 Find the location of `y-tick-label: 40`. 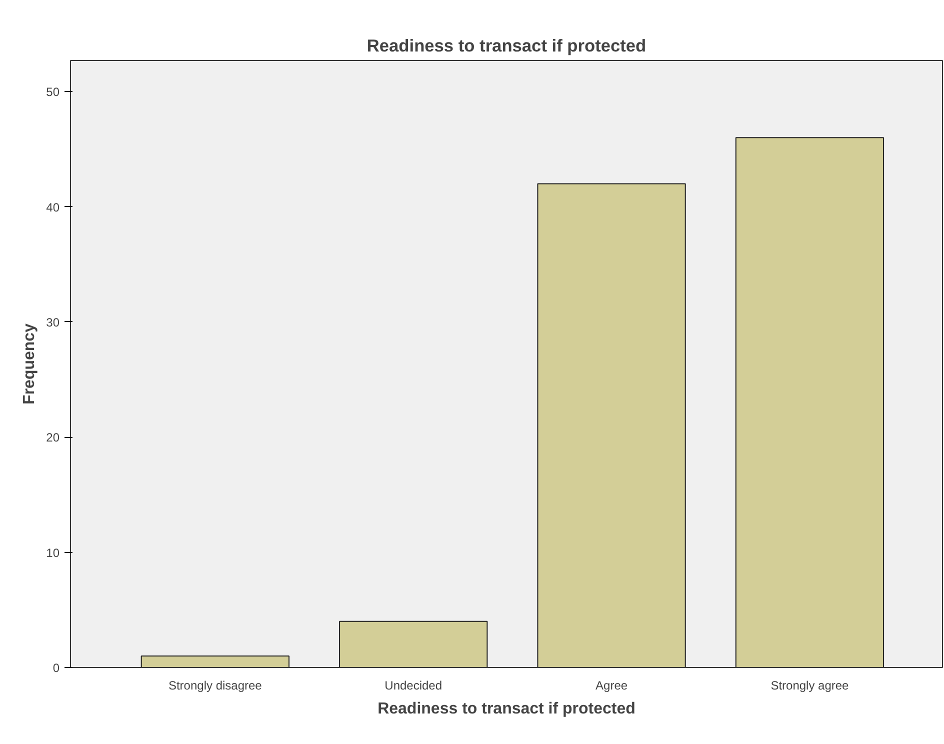

y-tick-label: 40 is located at coordinates (53, 207).